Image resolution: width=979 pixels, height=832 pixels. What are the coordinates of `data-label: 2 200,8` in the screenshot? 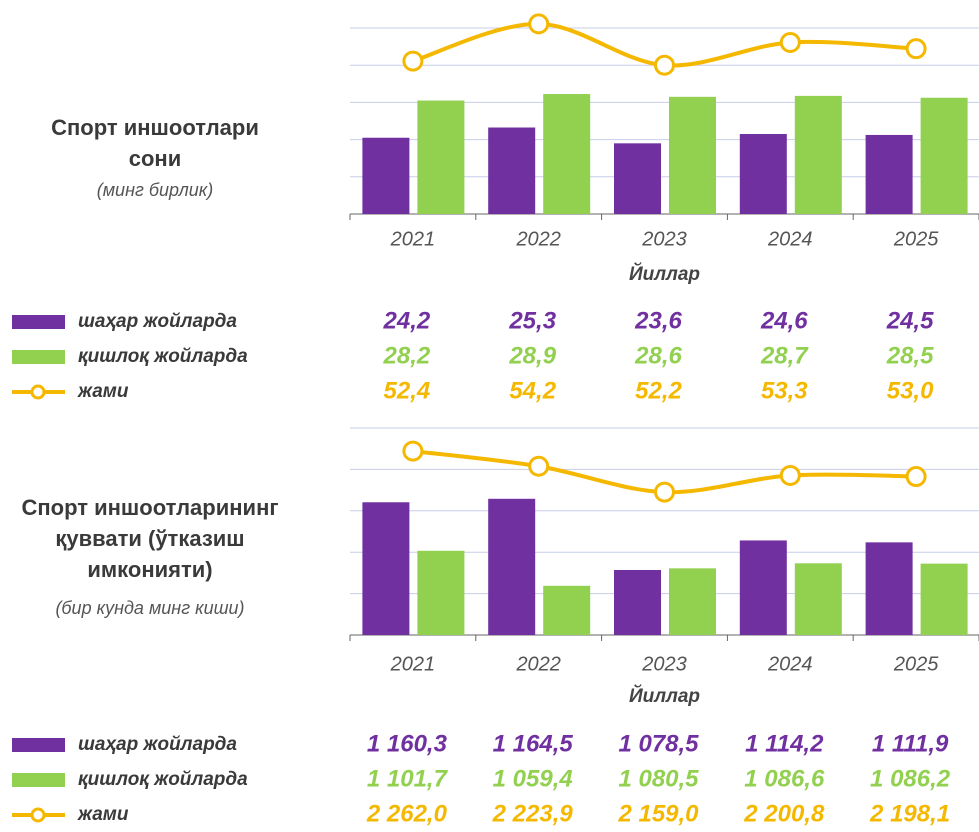 It's located at (784, 813).